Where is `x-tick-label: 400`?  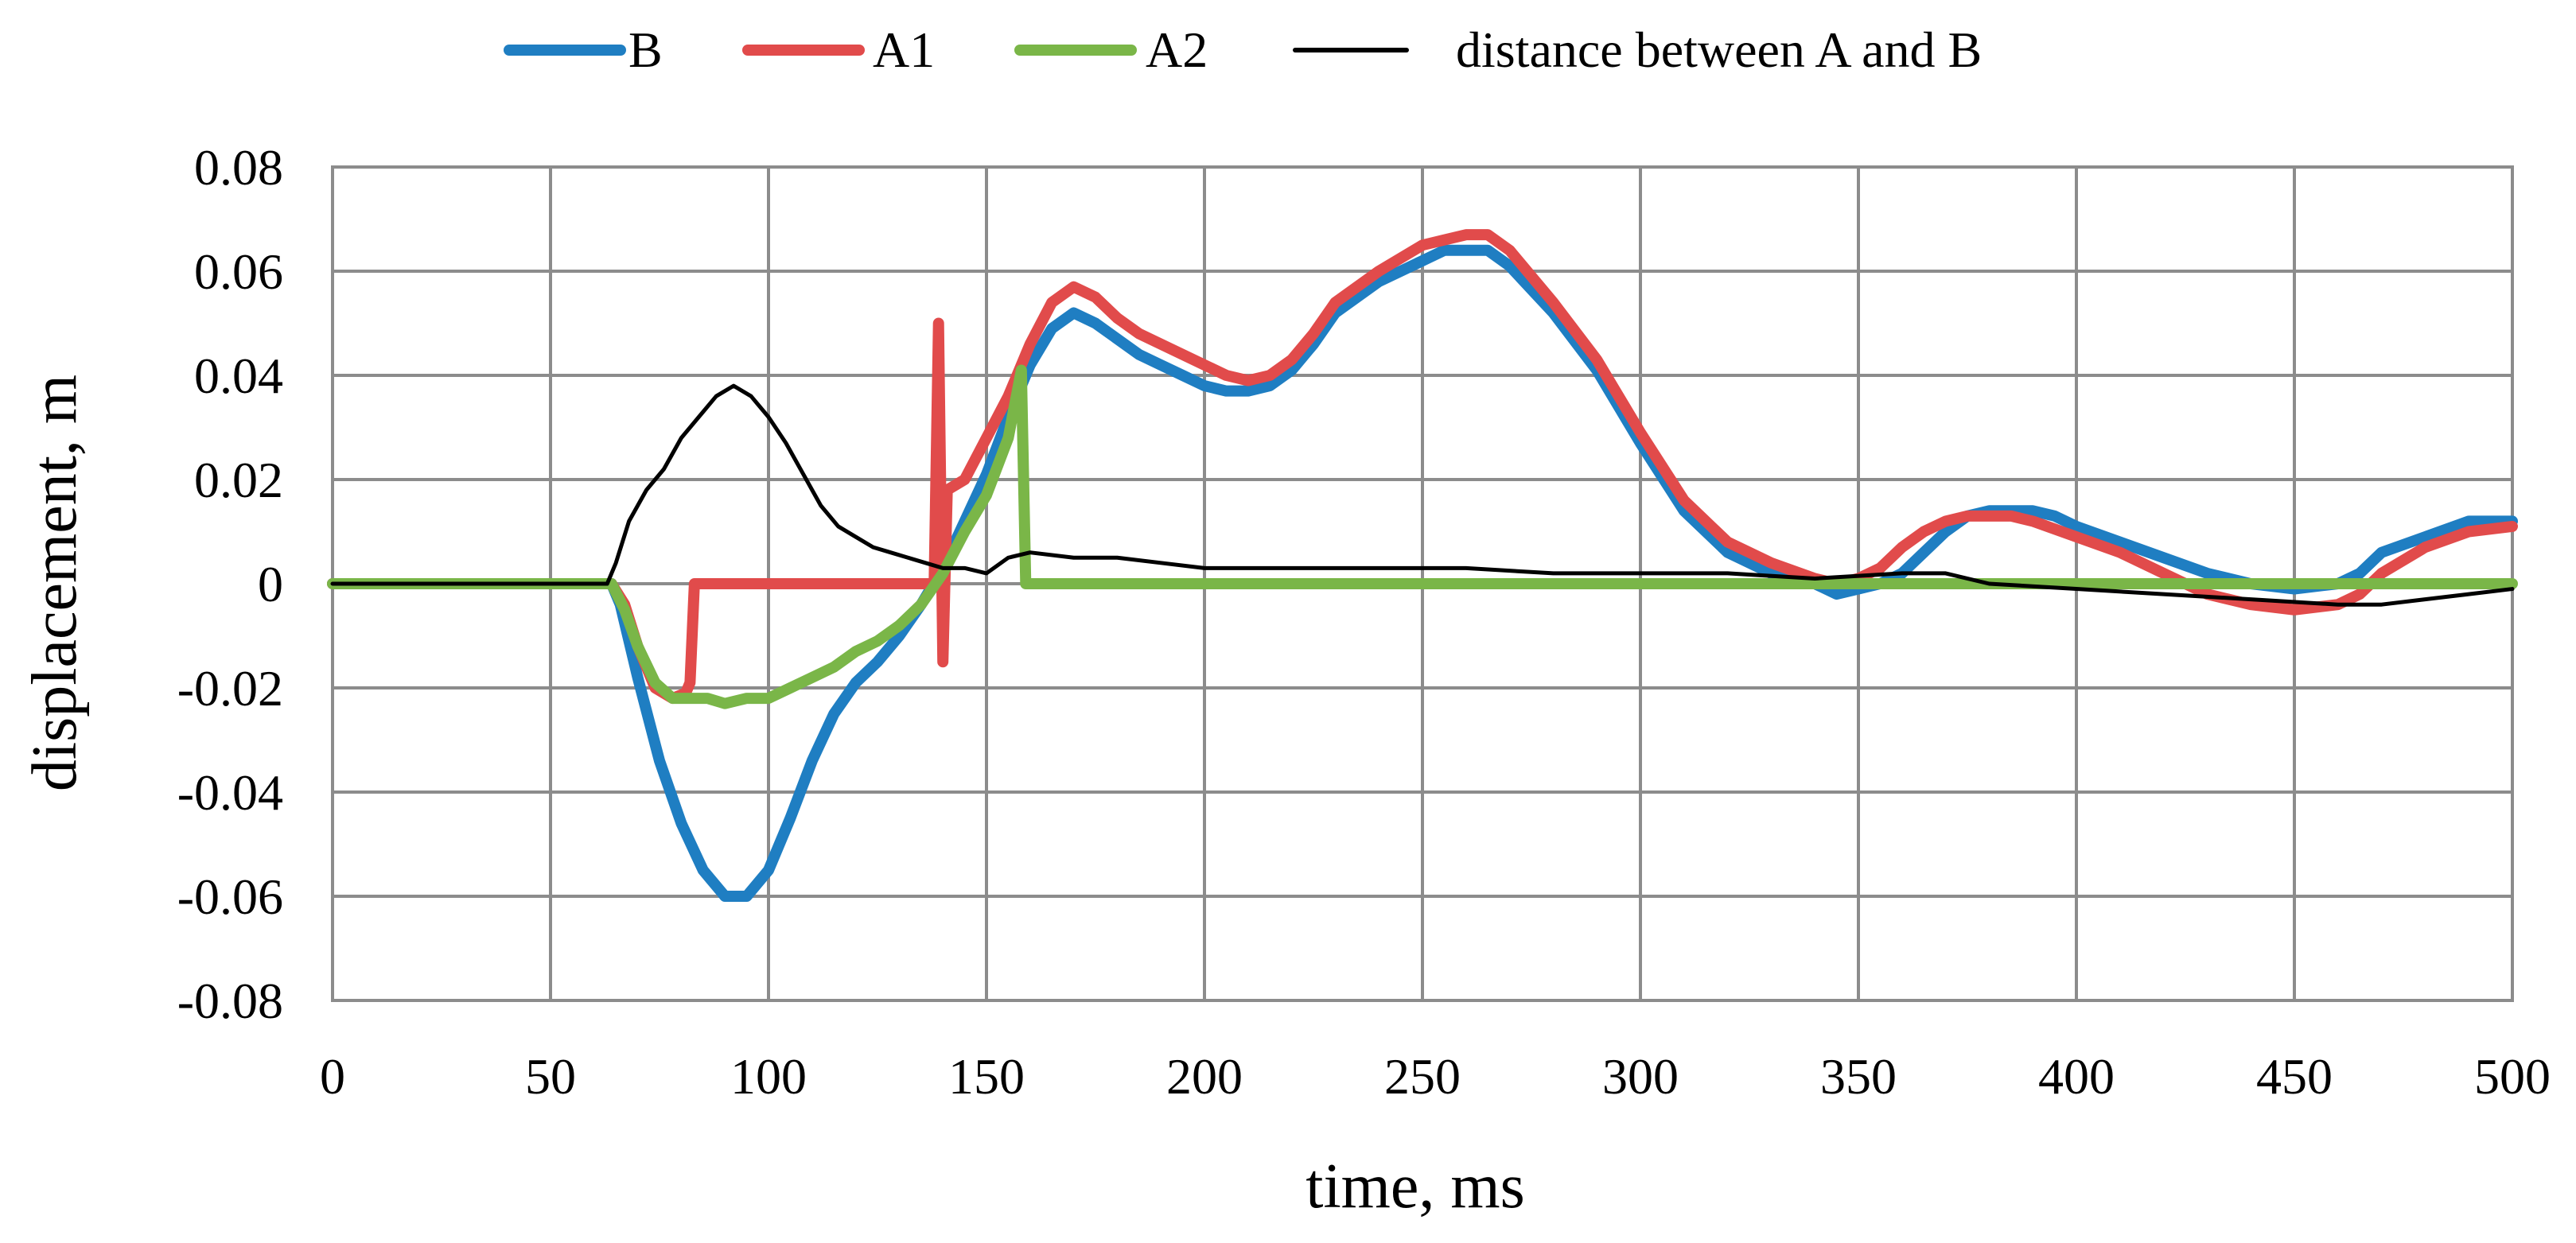
x-tick-label: 400 is located at coordinates (2077, 1076).